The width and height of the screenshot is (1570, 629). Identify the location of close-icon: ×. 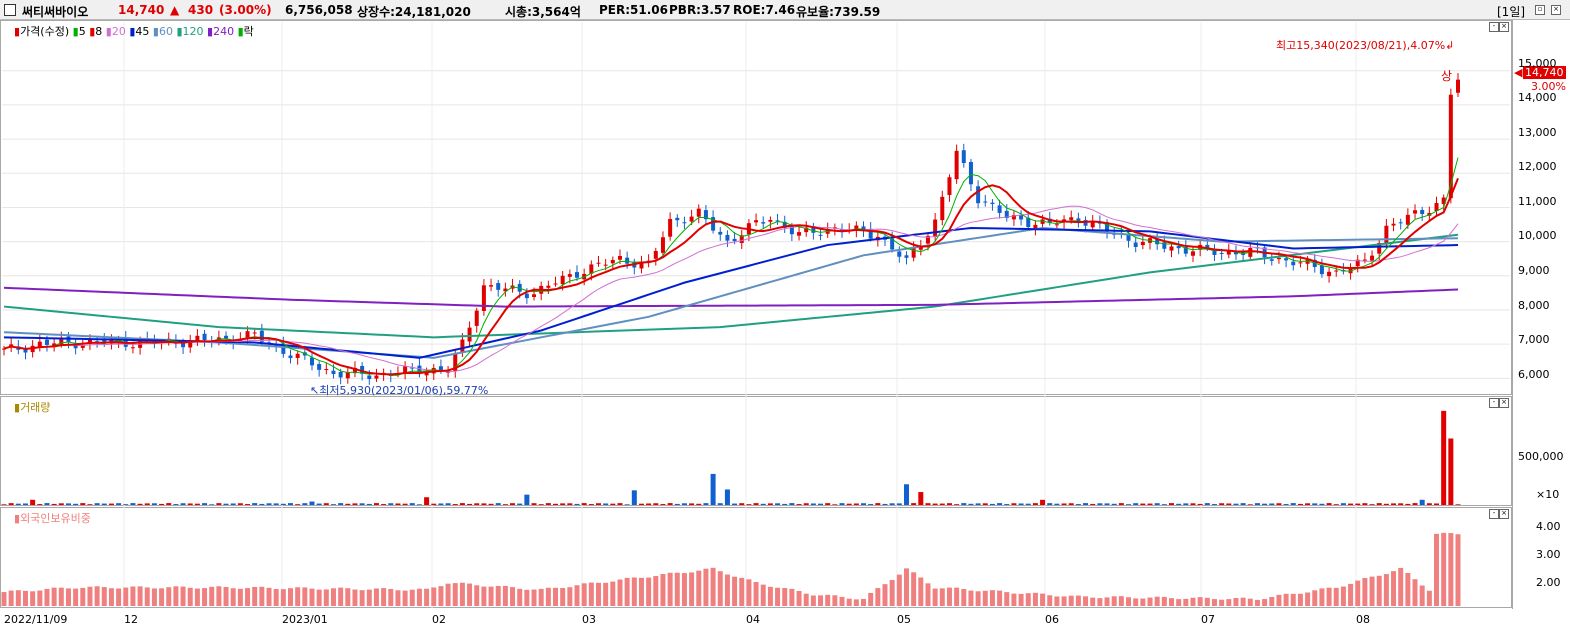
(1556, 10).